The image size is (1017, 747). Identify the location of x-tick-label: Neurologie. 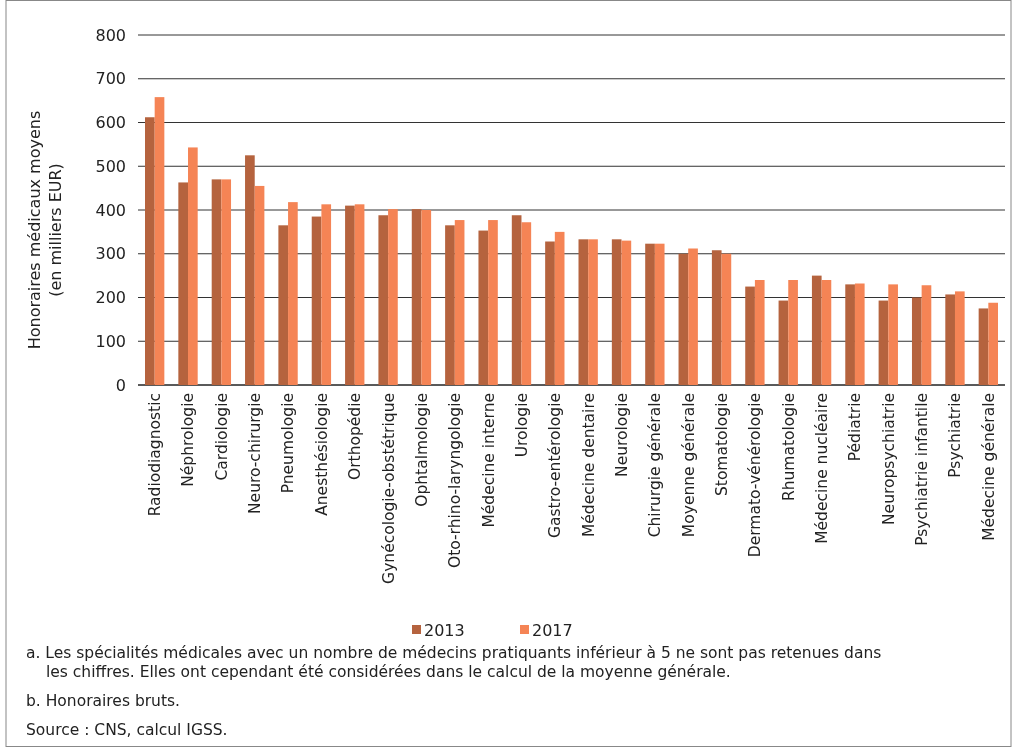
(621, 435).